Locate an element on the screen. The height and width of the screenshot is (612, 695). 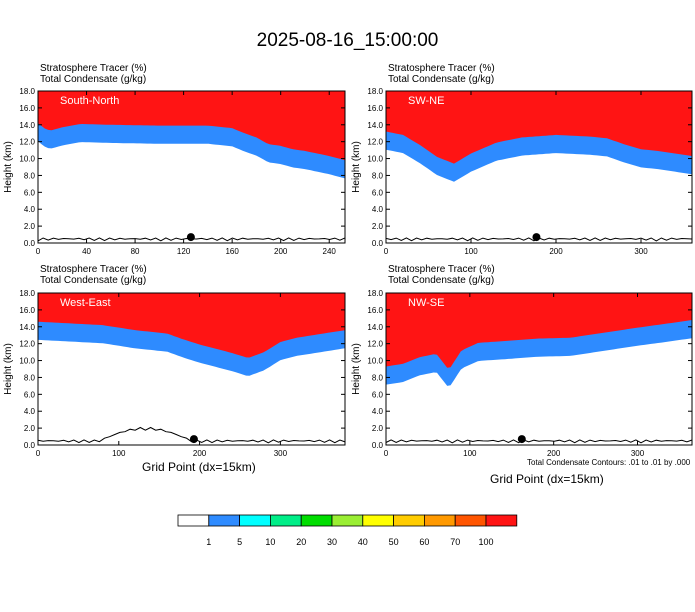
panel-name: NW-SE is located at coordinates (426, 303).